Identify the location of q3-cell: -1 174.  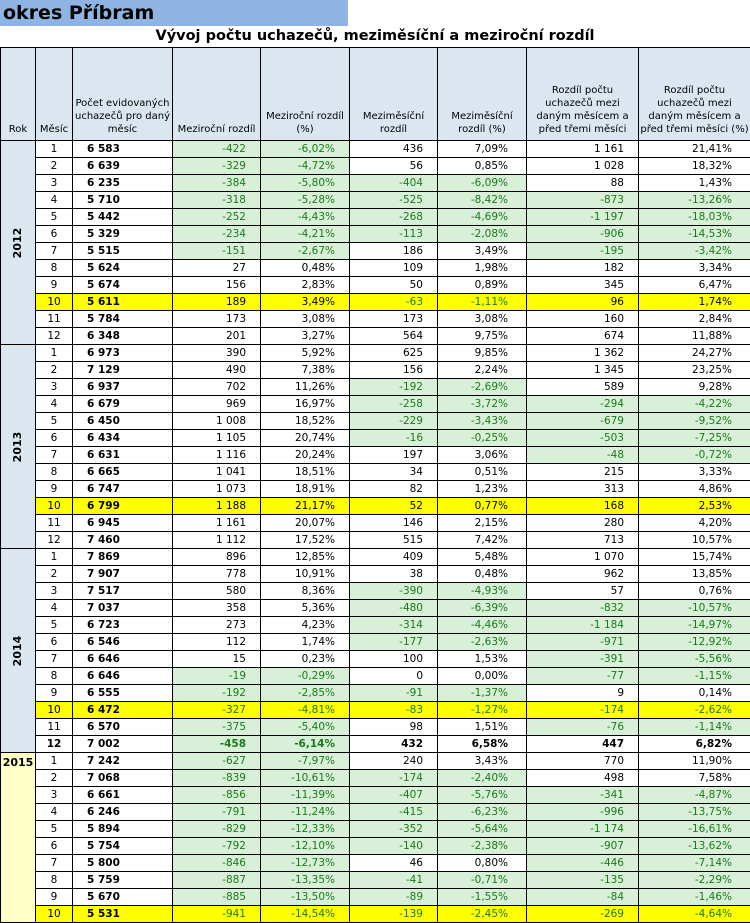
(583, 829).